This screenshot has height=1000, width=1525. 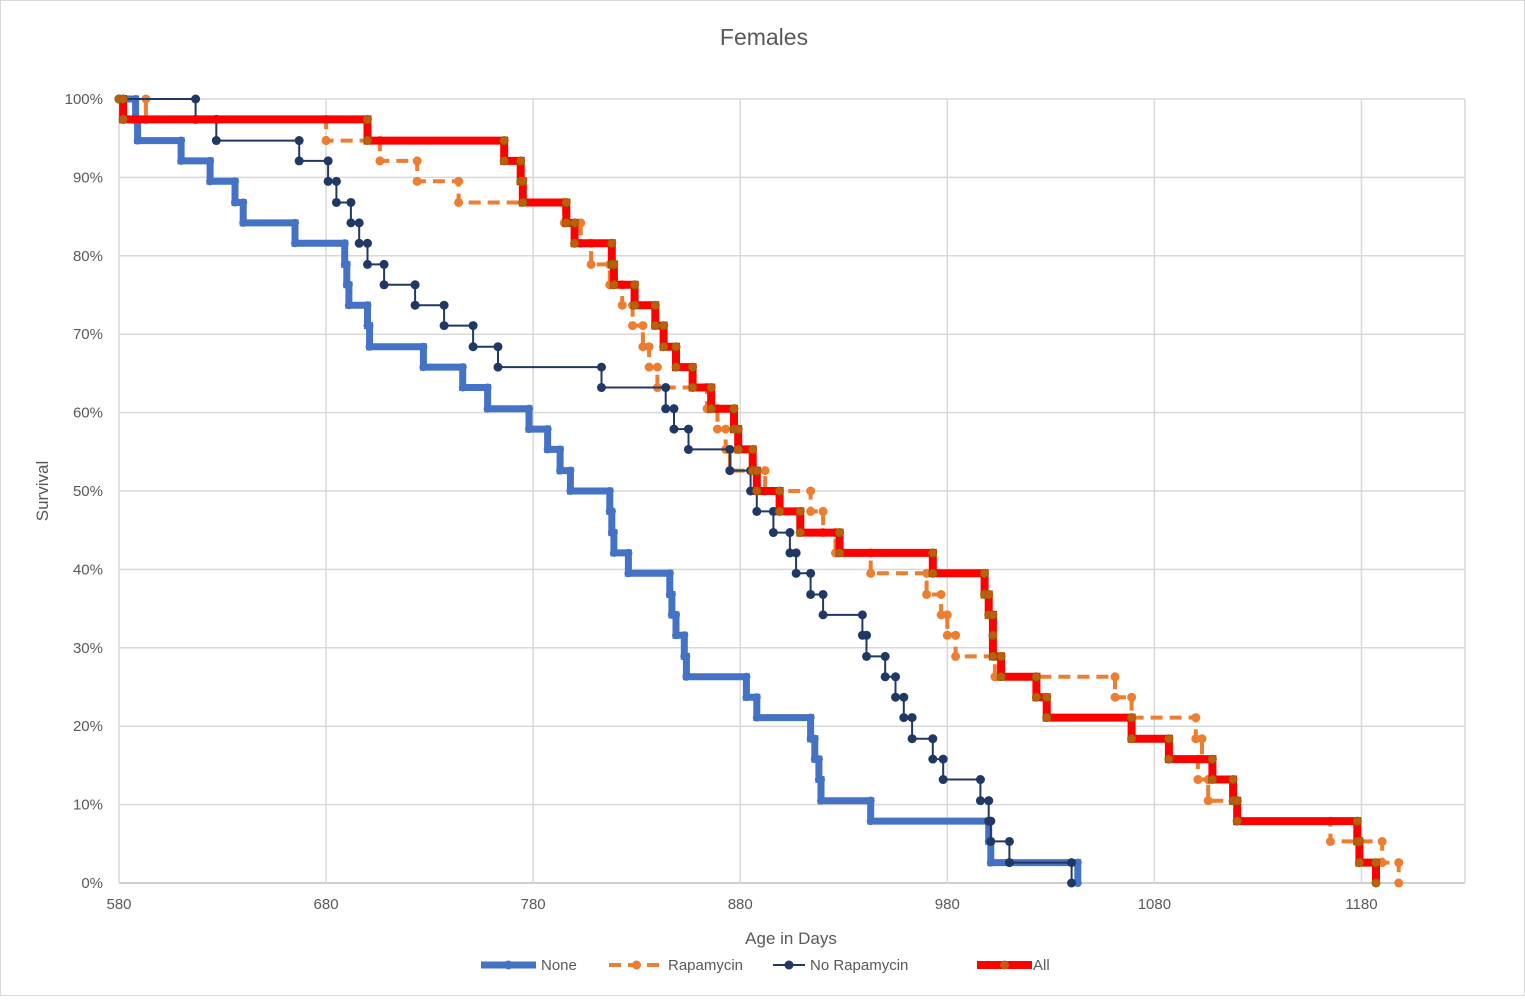 What do you see at coordinates (1154, 904) in the screenshot?
I see `x-tick-label: 1080` at bounding box center [1154, 904].